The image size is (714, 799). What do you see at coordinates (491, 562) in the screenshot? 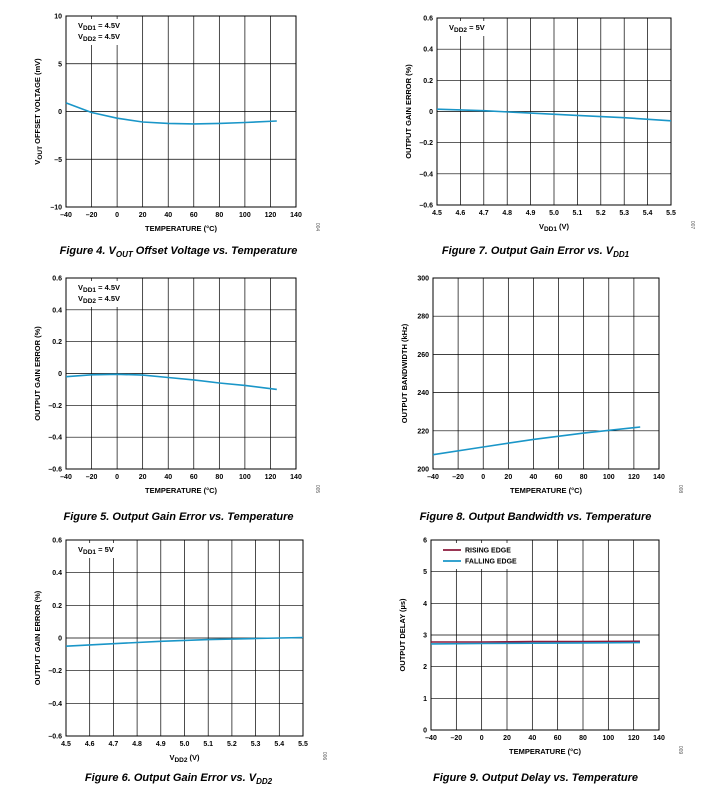
I see `legend-label: FALLING EDGE` at bounding box center [491, 562].